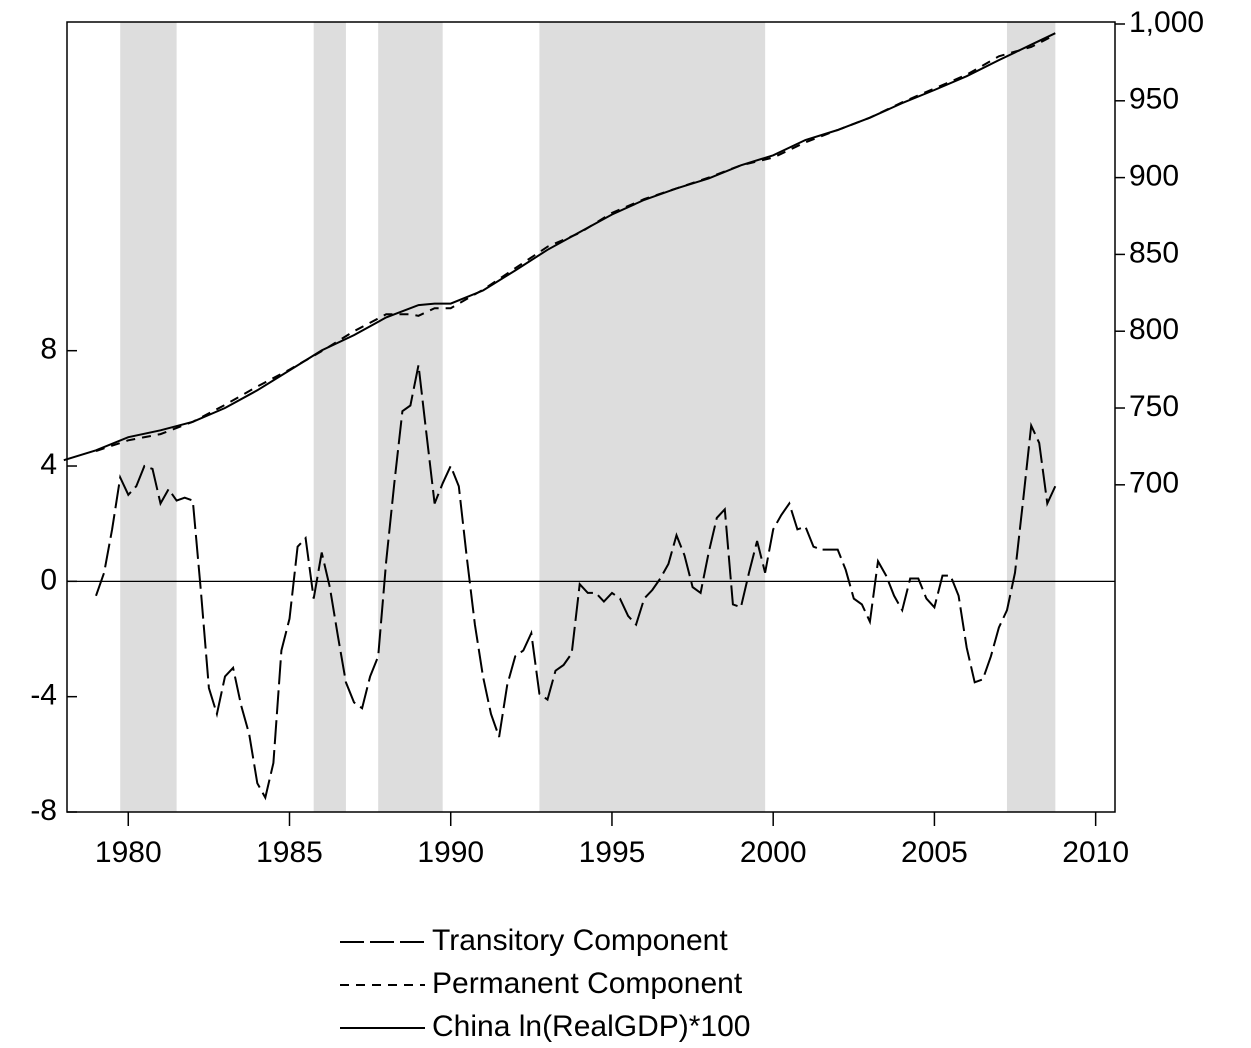 Image resolution: width=1251 pixels, height=1048 pixels. What do you see at coordinates (612, 852) in the screenshot?
I see `x-tick-label: 1995` at bounding box center [612, 852].